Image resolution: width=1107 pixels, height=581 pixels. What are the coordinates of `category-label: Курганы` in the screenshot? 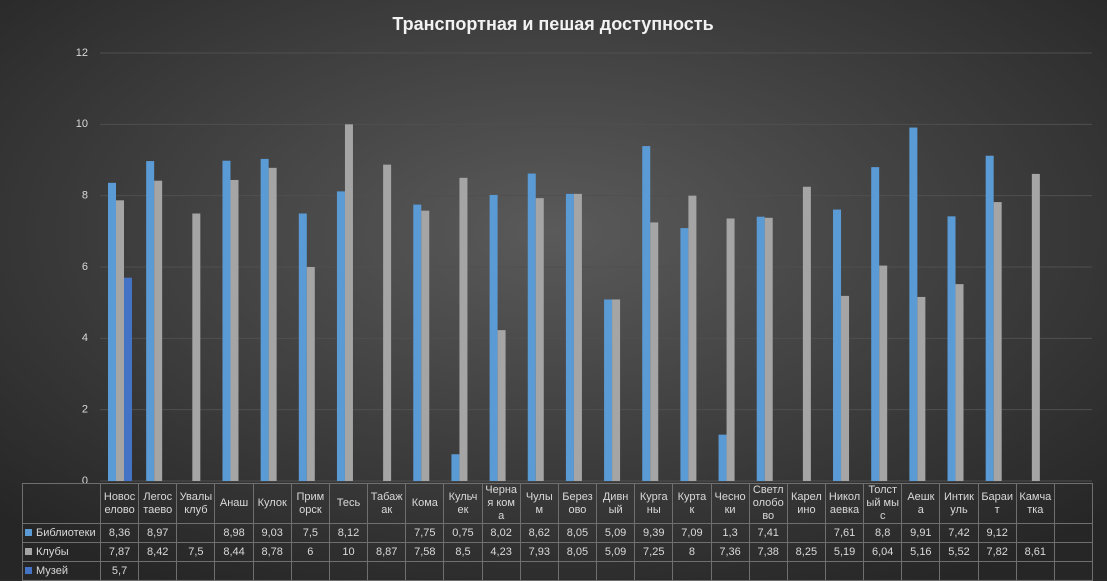 It's located at (654, 503).